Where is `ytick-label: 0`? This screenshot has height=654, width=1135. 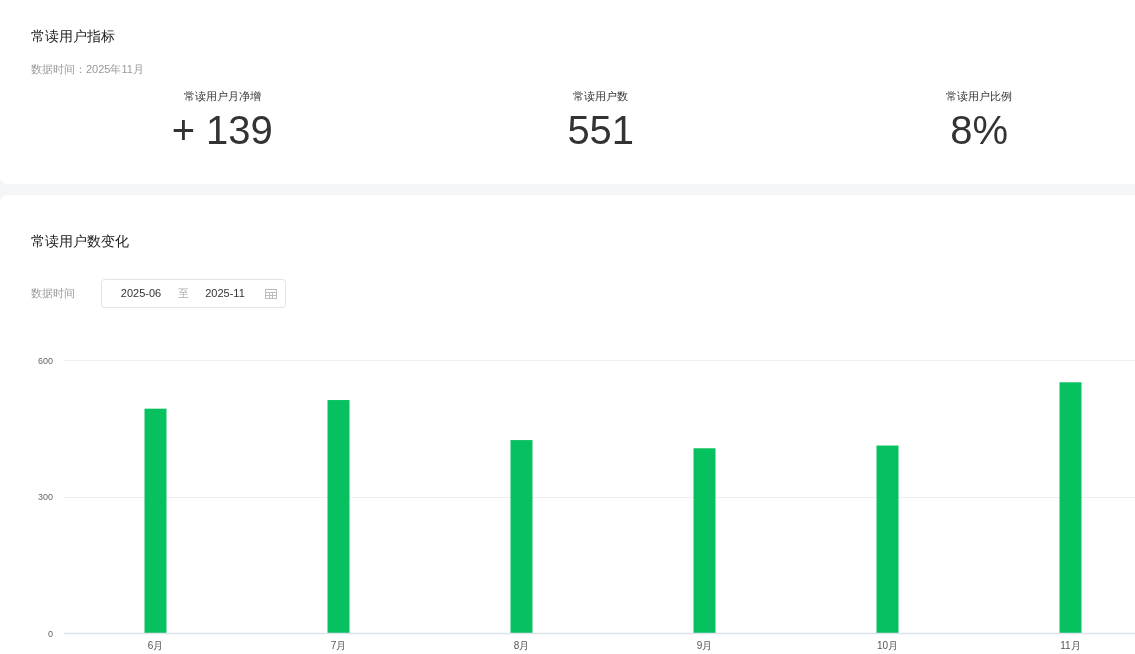
ytick-label: 0 is located at coordinates (50, 633).